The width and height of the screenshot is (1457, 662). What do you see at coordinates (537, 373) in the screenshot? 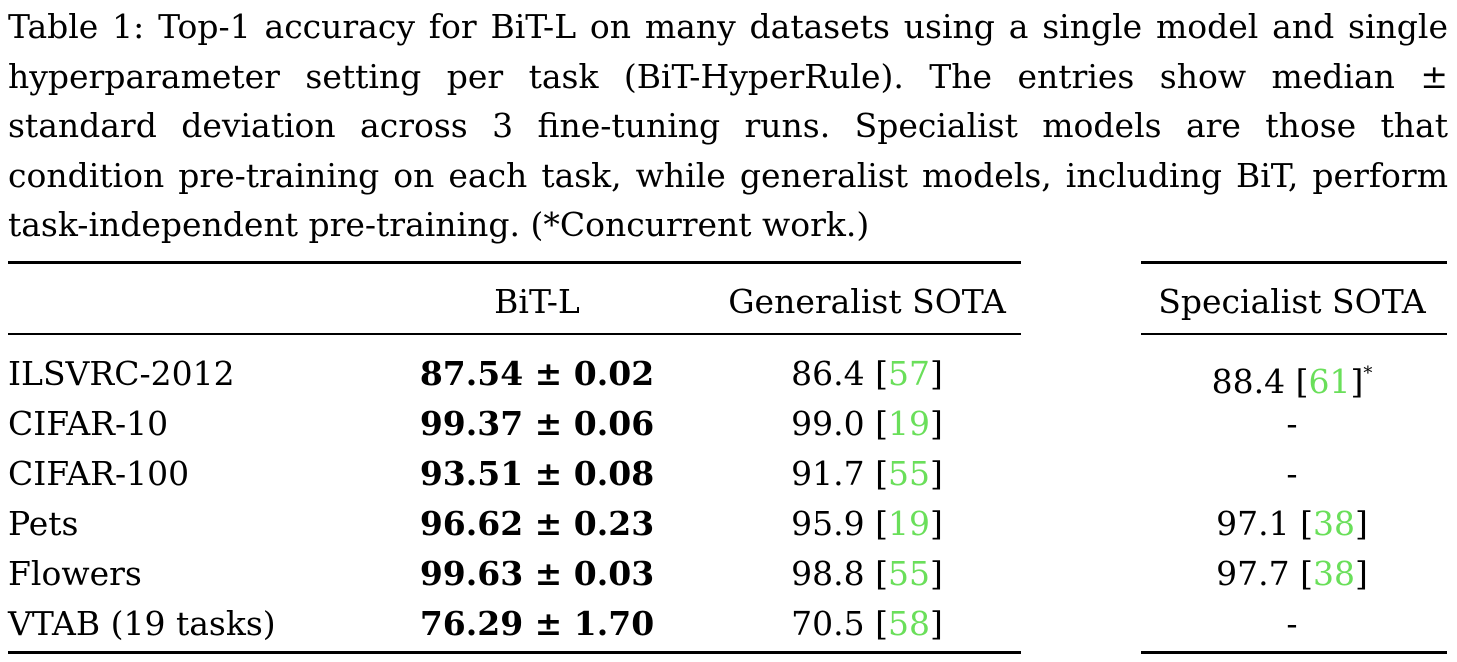
I see `bit-l-score: 87.54 ± 0.02` at bounding box center [537, 373].